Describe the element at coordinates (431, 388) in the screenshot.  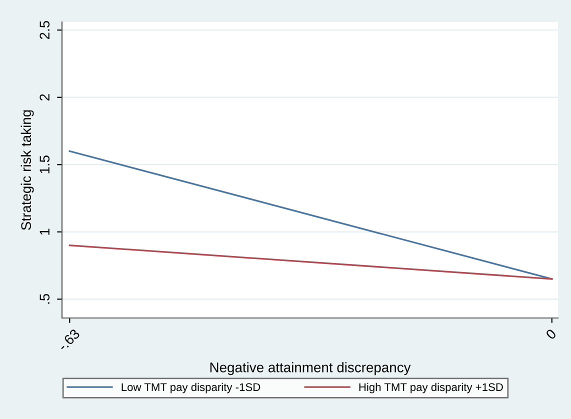
I see `legend-label: High TMT pay disparity +1SD` at that location.